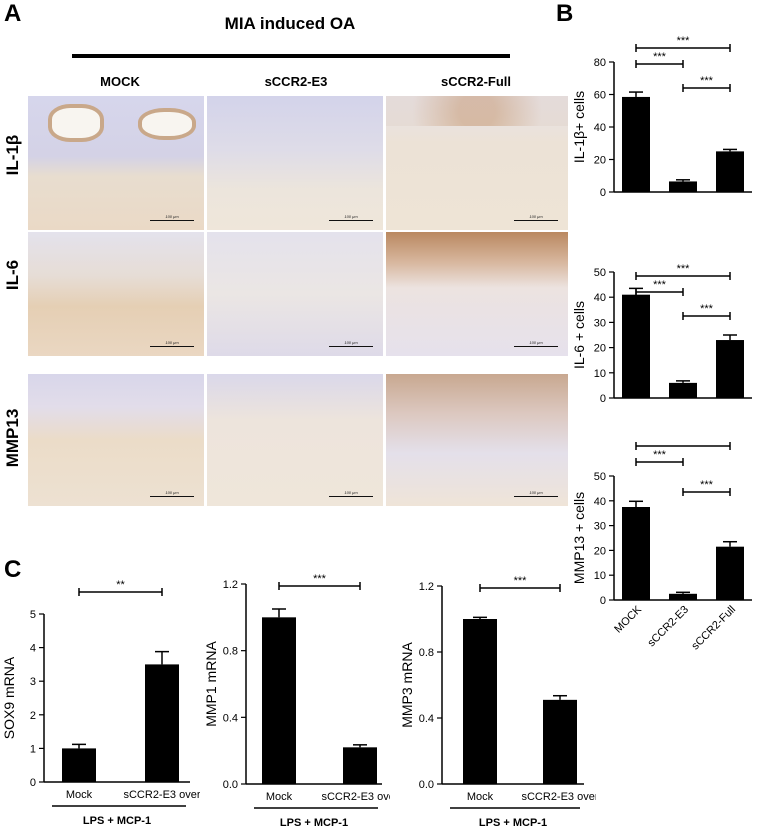 The width and height of the screenshot is (784, 831). Describe the element at coordinates (314, 823) in the screenshot. I see `chart-4-group-label: LPS + MCP-1` at that location.